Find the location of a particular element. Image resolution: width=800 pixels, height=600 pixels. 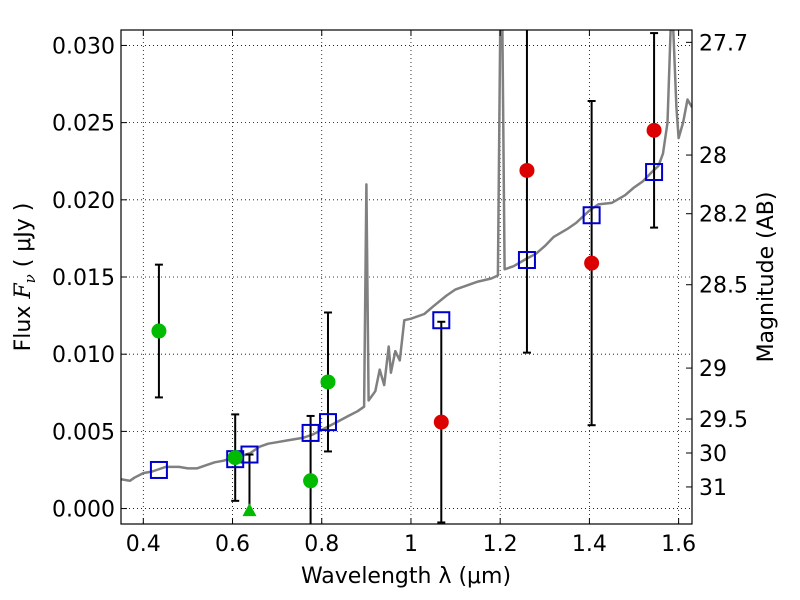

x-tick-label: 0.6 is located at coordinates (232, 544).